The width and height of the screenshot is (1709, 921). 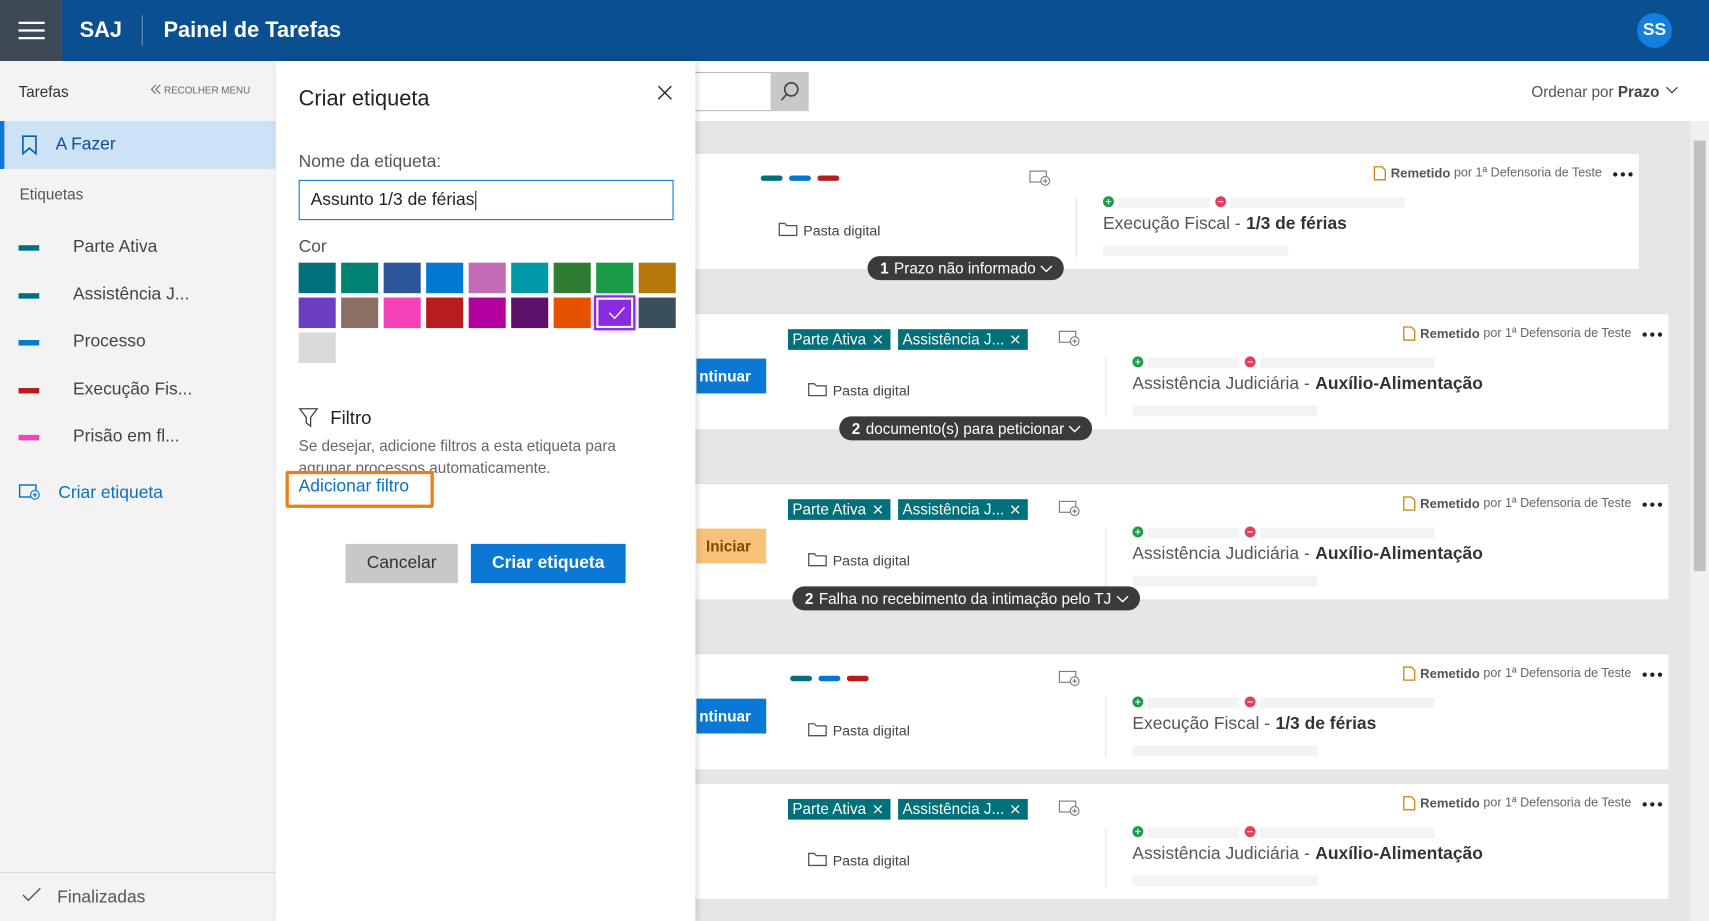 I want to click on sort-control: Ordenar por Prazo, so click(x=1605, y=91).